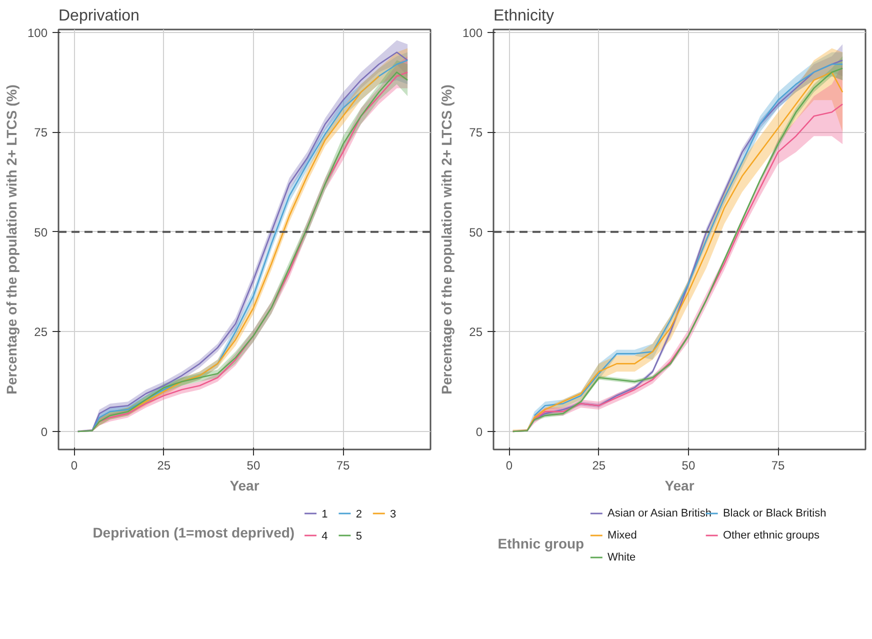 The height and width of the screenshot is (639, 872). Describe the element at coordinates (622, 536) in the screenshot. I see `legend-label: Mixed` at that location.